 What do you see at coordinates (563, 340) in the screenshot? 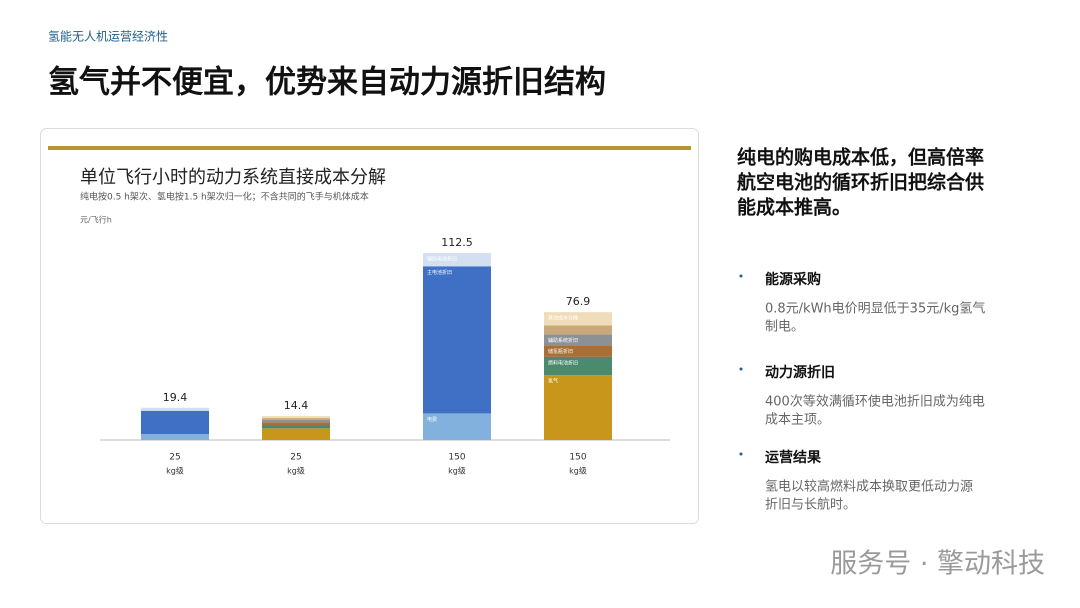
I see `segment-label: 辅助系统折旧` at bounding box center [563, 340].